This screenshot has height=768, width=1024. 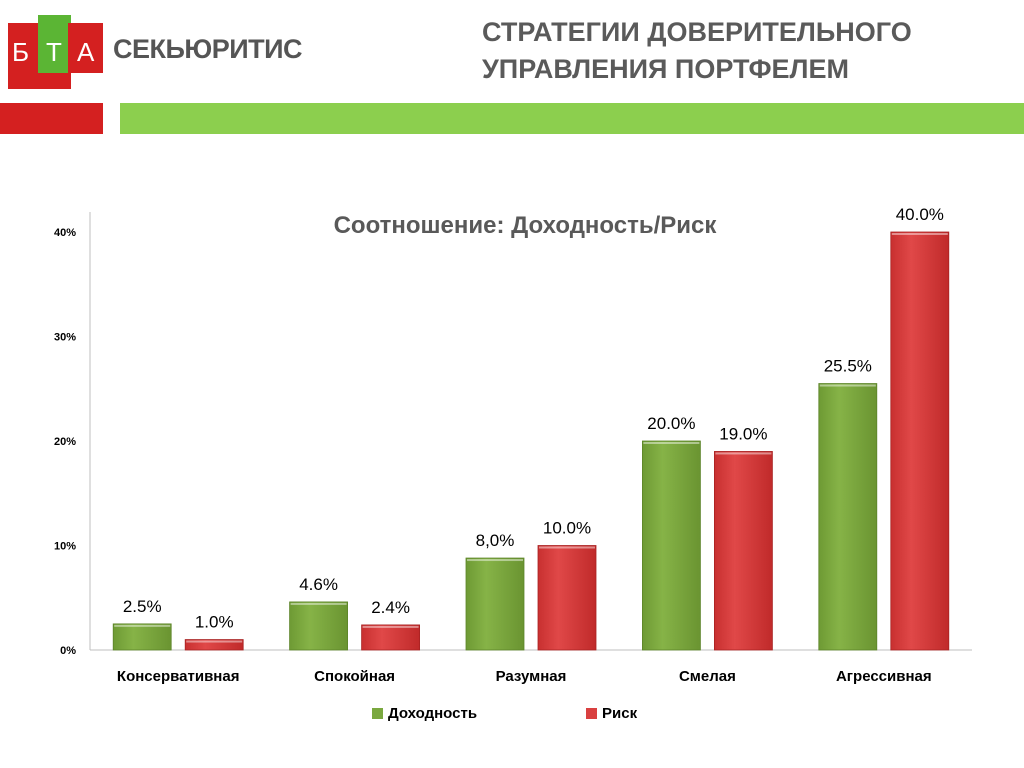 What do you see at coordinates (390, 607) in the screenshot?
I see `data-label: 2.4%` at bounding box center [390, 607].